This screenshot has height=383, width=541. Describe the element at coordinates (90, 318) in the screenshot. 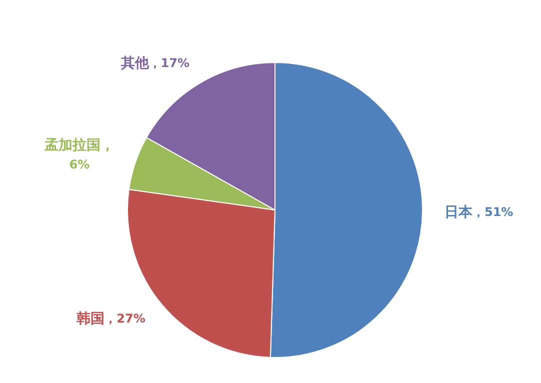

I see `slice-label: 韩国` at that location.